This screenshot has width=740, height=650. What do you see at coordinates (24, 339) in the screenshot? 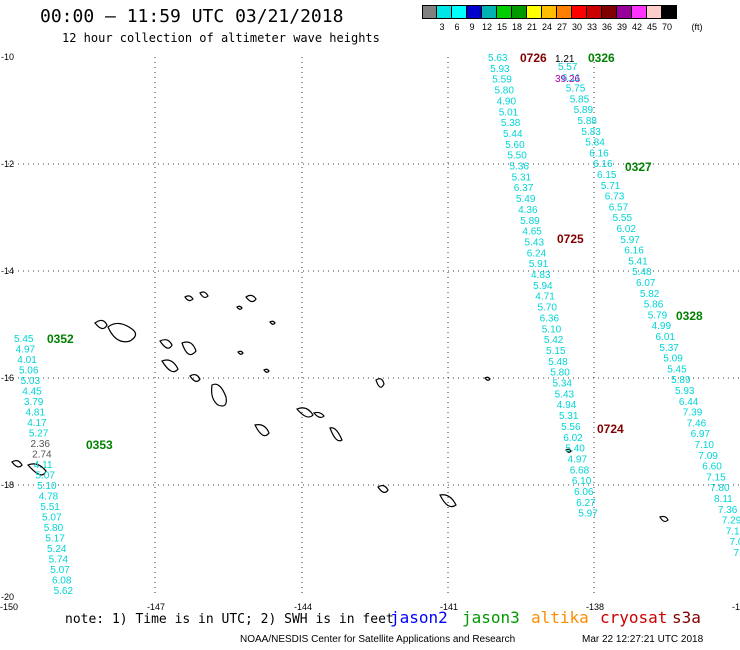
I see `wave-height-value: 5.45` at bounding box center [24, 339].